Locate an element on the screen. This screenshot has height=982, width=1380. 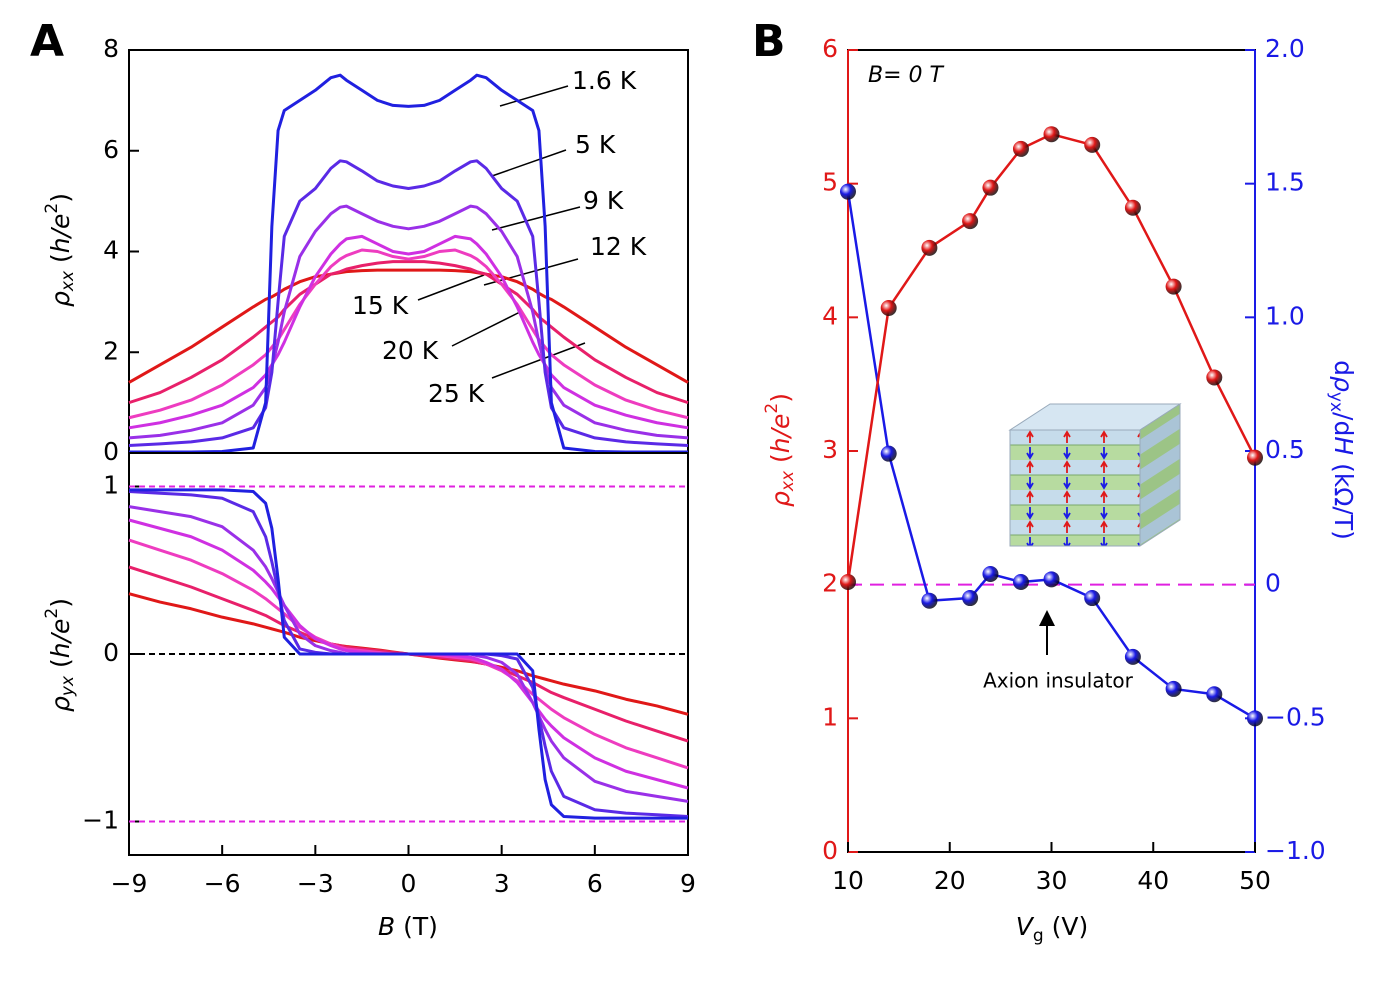
y-tick-label: 3 is located at coordinates (830, 449).